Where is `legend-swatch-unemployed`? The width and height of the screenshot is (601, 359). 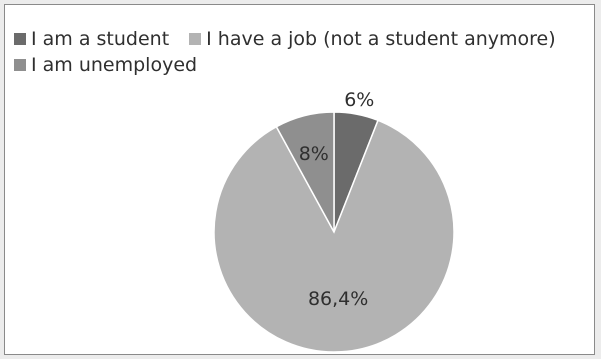
legend-swatch-unemployed is located at coordinates (20, 65).